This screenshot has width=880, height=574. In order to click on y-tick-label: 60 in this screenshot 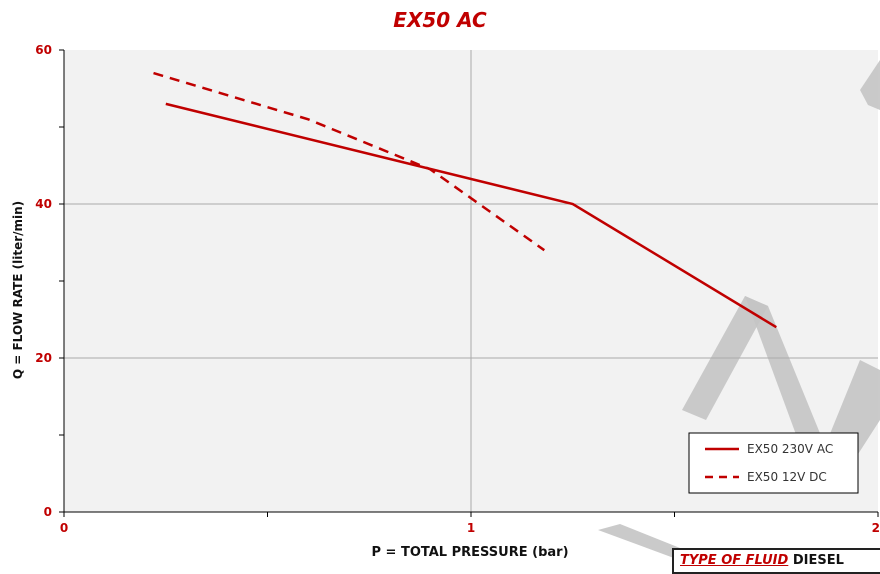, I will do `click(43, 50)`.